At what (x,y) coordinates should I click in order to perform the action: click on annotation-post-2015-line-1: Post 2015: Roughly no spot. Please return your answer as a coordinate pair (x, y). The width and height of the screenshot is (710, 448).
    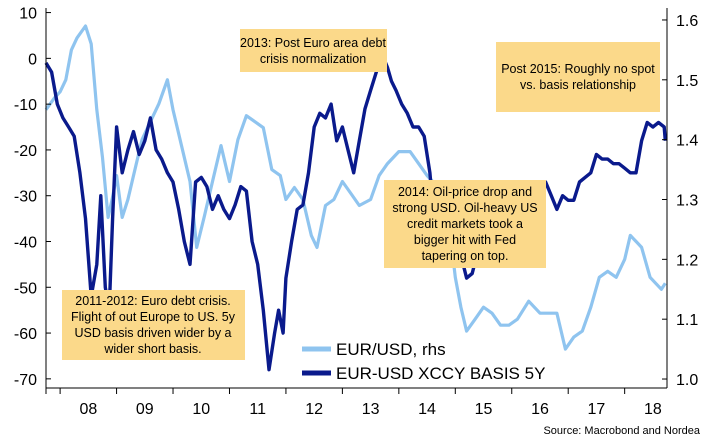
    Looking at the image, I should click on (578, 69).